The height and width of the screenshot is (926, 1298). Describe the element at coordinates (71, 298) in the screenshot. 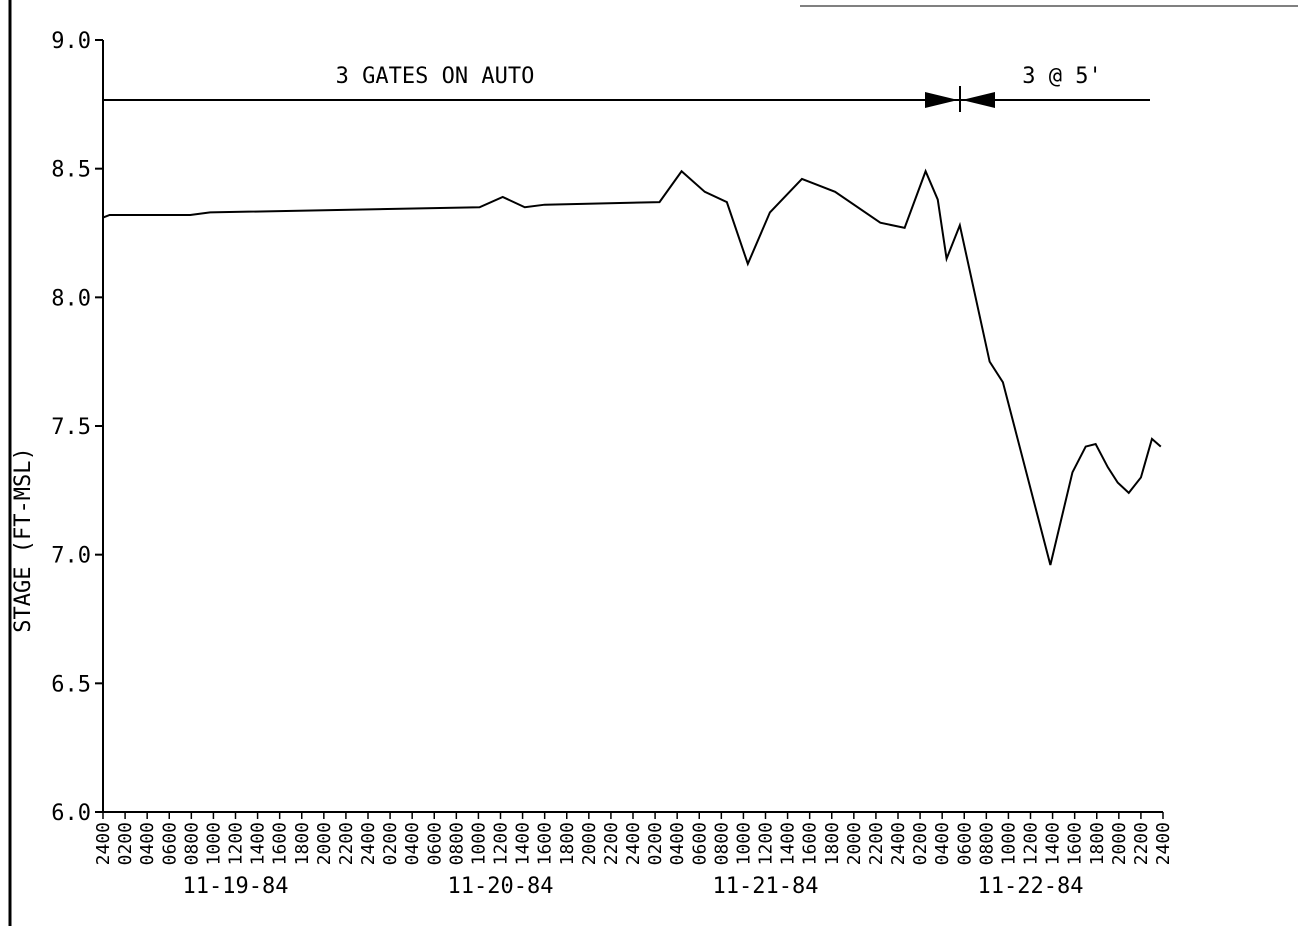

I see `y-tick-label: 8.0` at that location.